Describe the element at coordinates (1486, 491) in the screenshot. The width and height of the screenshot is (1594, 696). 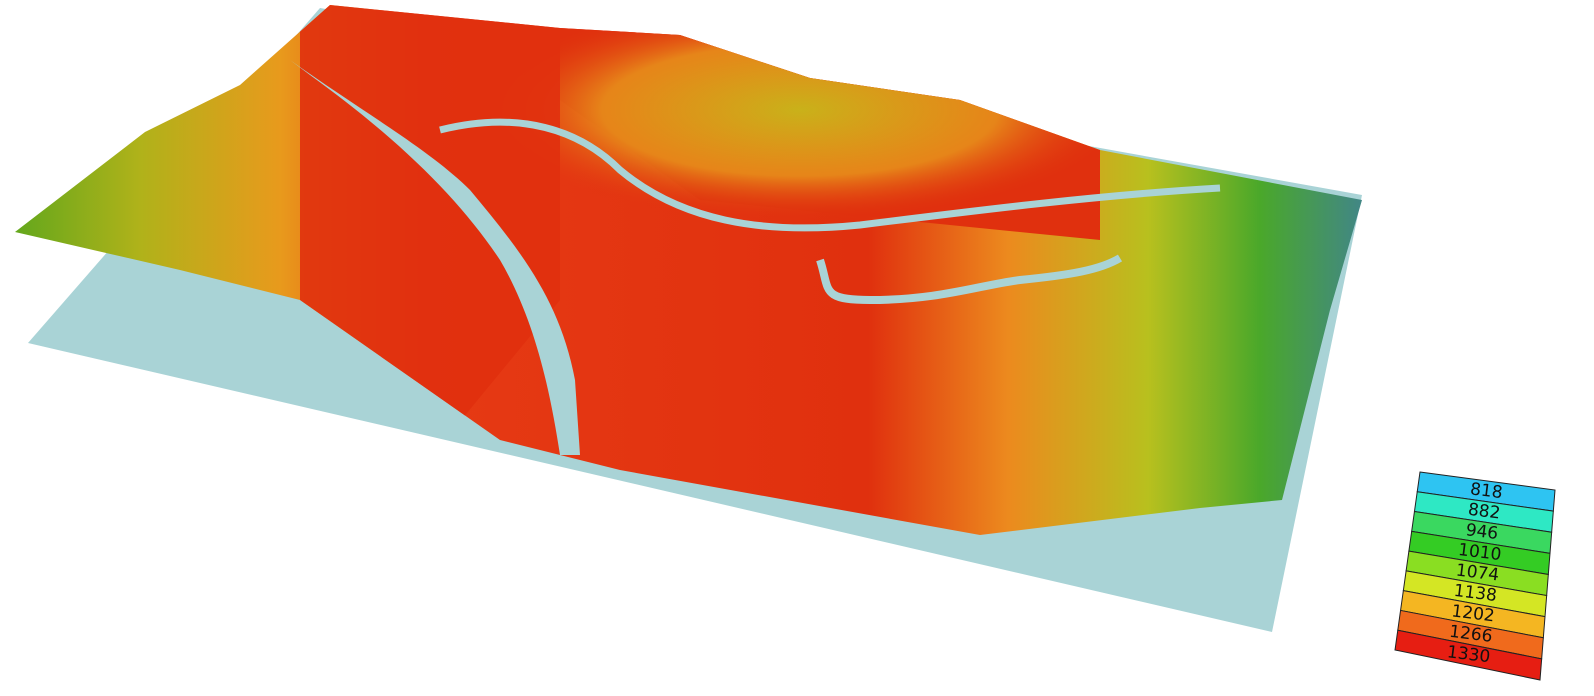
I see `legend-label: 818` at that location.